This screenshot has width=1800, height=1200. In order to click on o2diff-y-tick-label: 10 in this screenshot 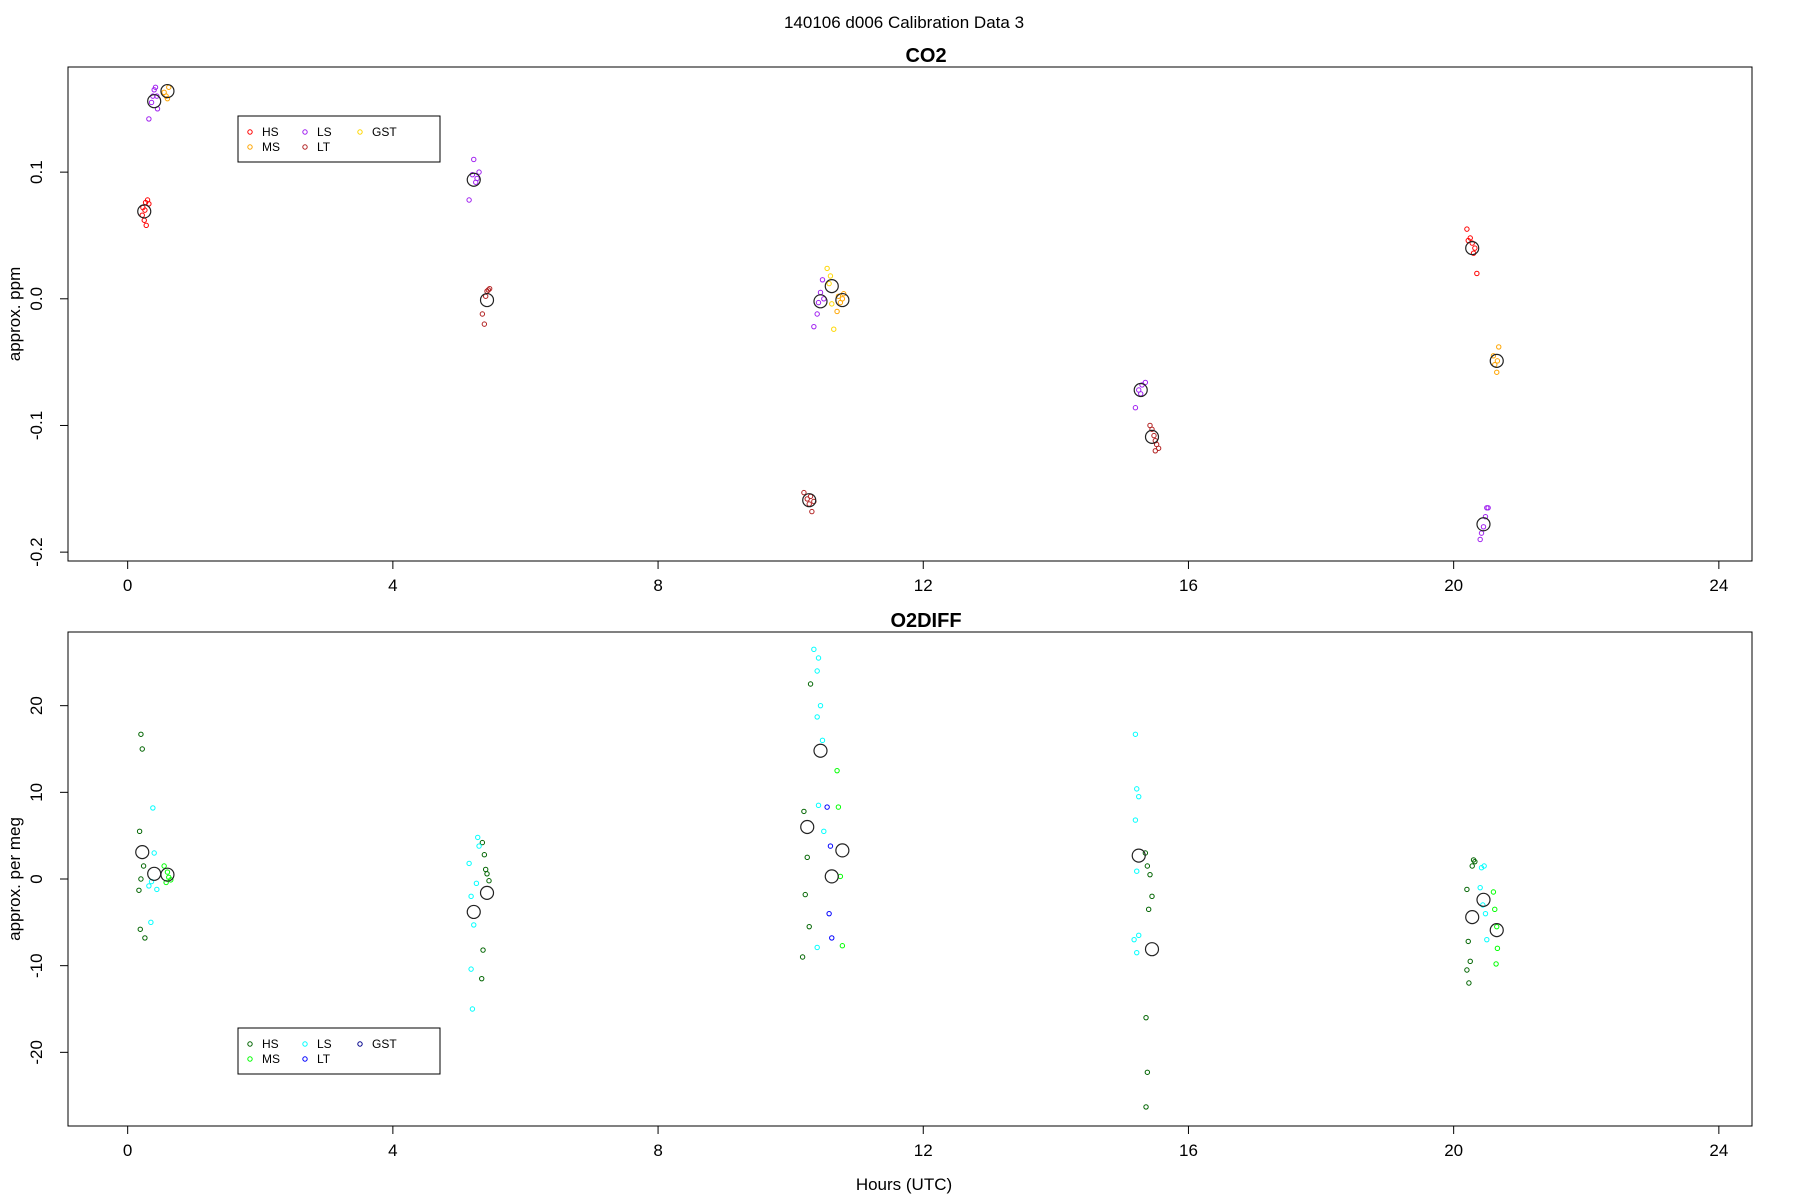, I will do `click(36, 792)`.